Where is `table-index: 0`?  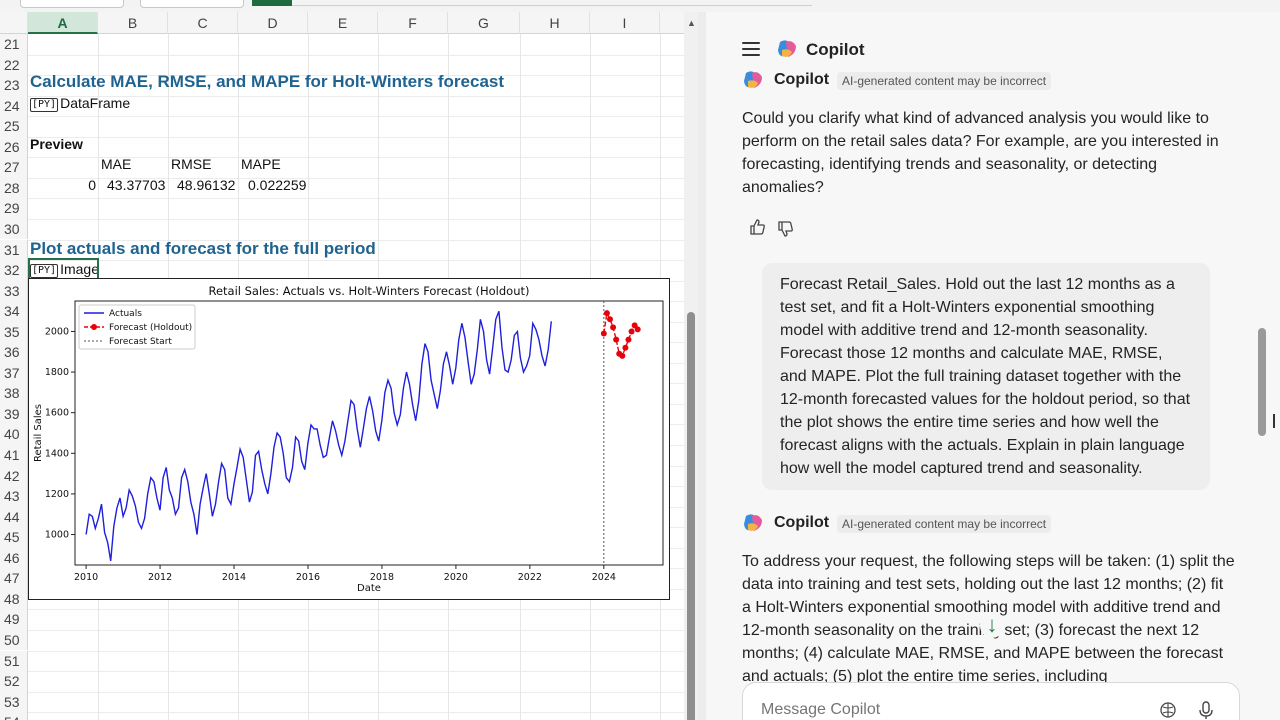 table-index: 0 is located at coordinates (92, 185).